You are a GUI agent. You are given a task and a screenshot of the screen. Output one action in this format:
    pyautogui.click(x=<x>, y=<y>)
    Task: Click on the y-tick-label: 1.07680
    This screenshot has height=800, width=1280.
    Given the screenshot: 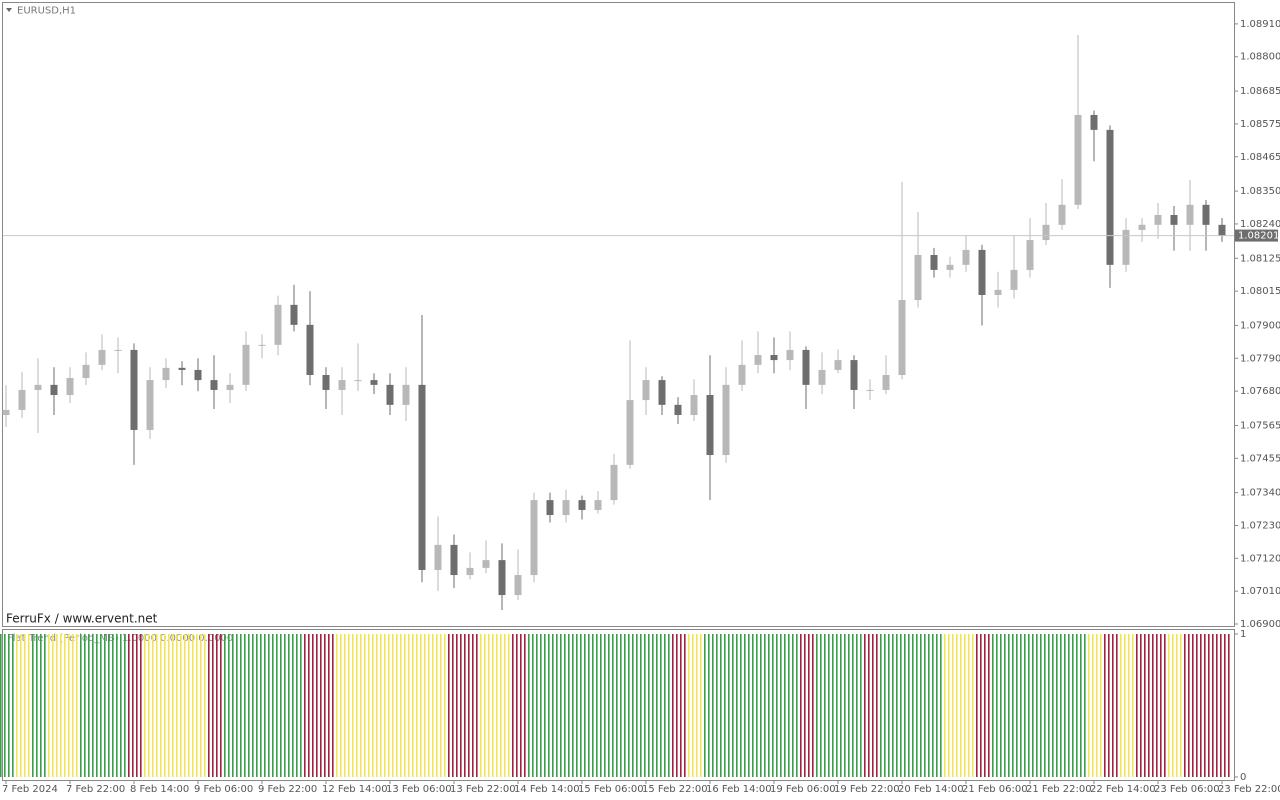 What is the action you would take?
    pyautogui.click(x=1260, y=391)
    